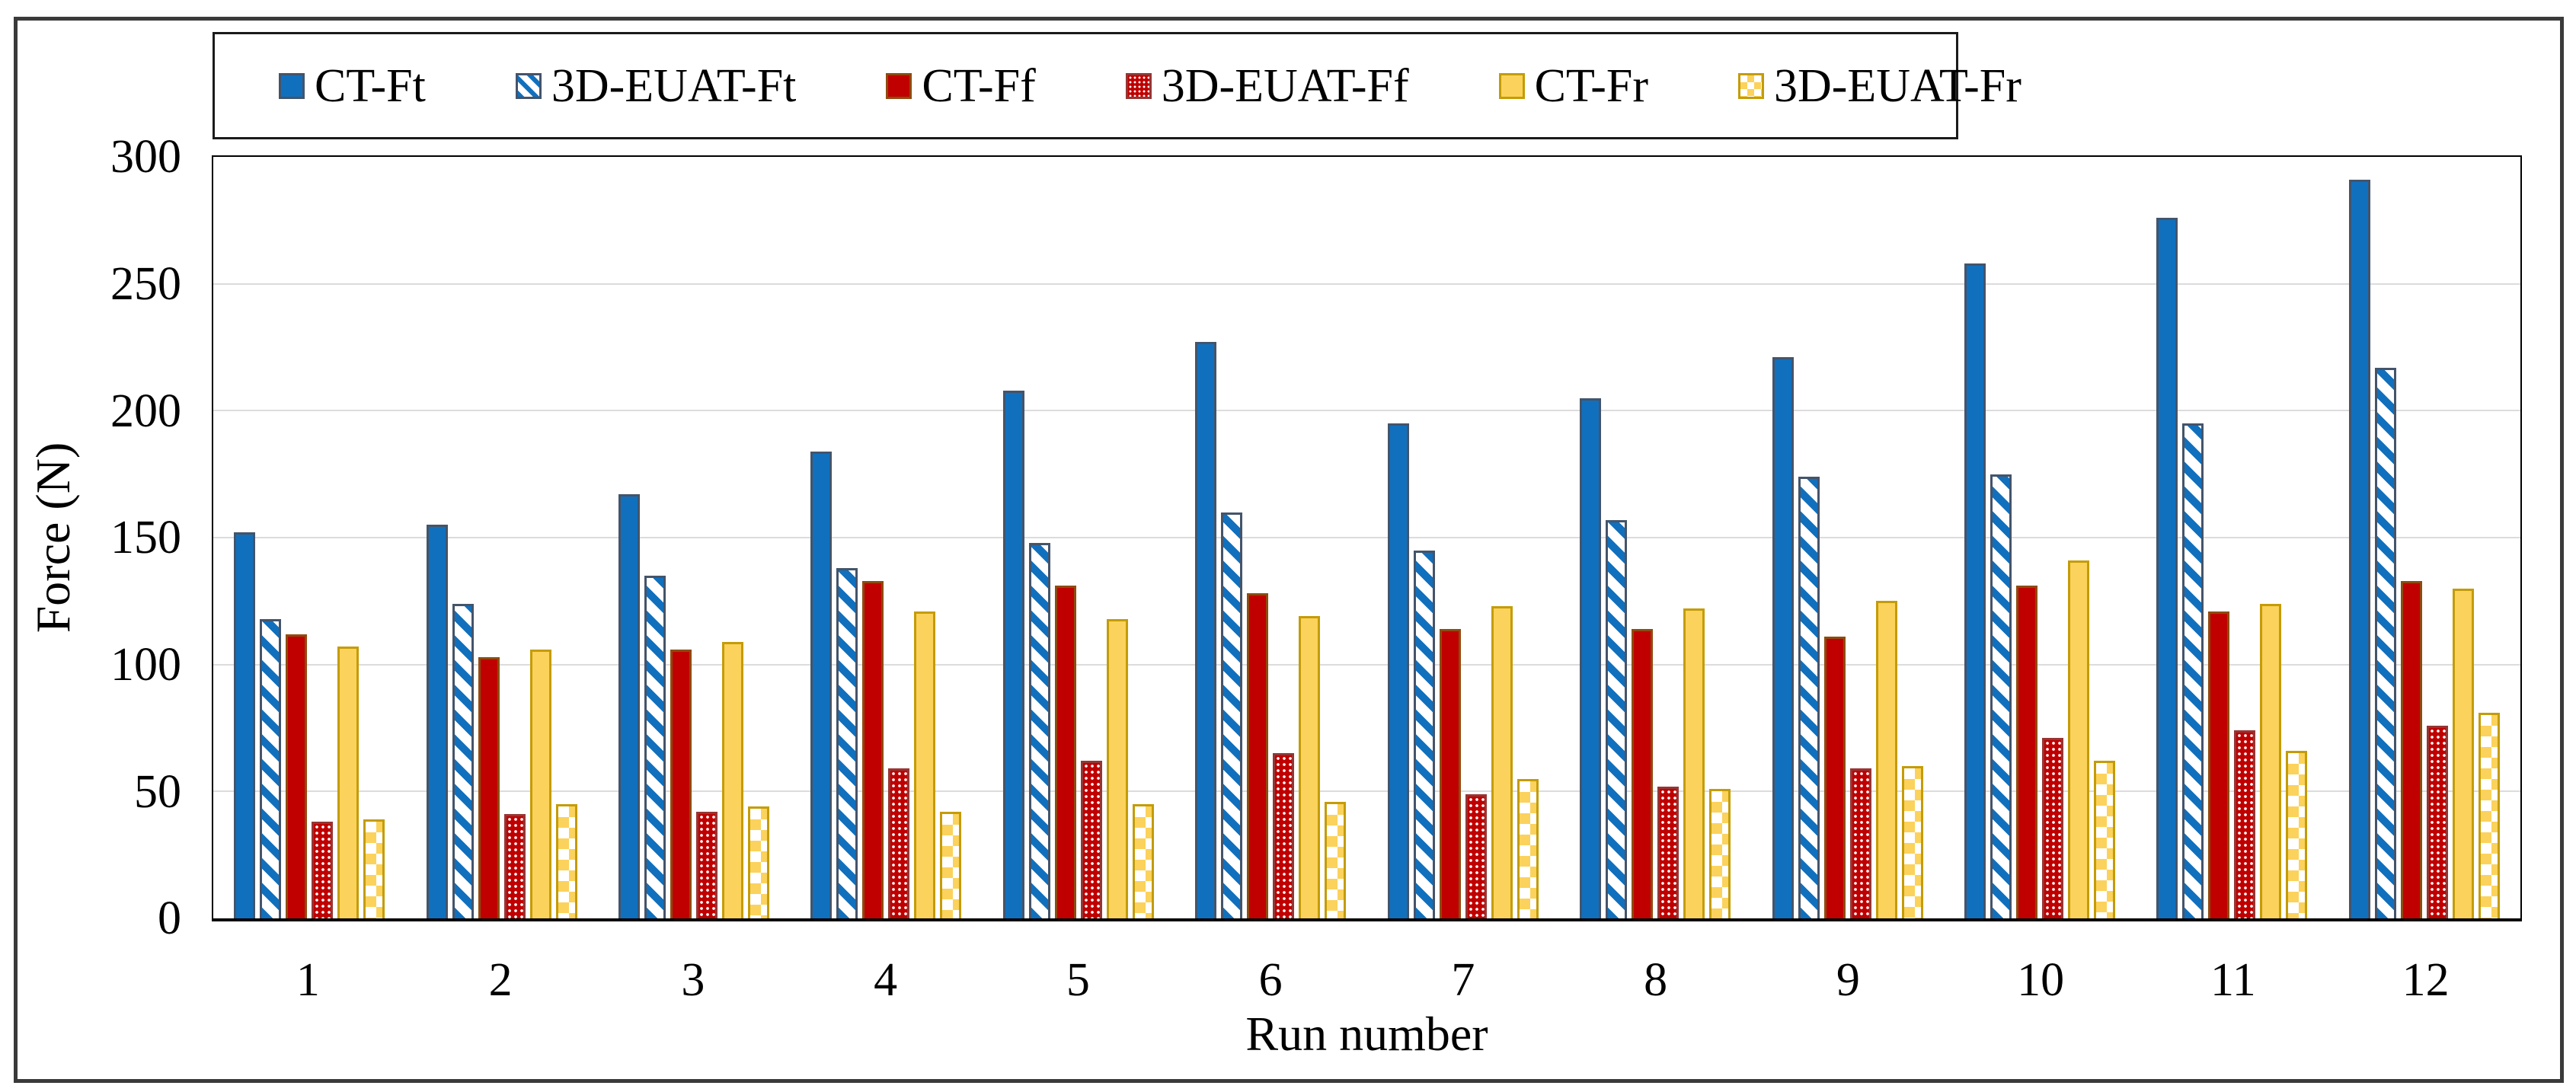  I want to click on y-tick-label: 150, so click(145, 538).